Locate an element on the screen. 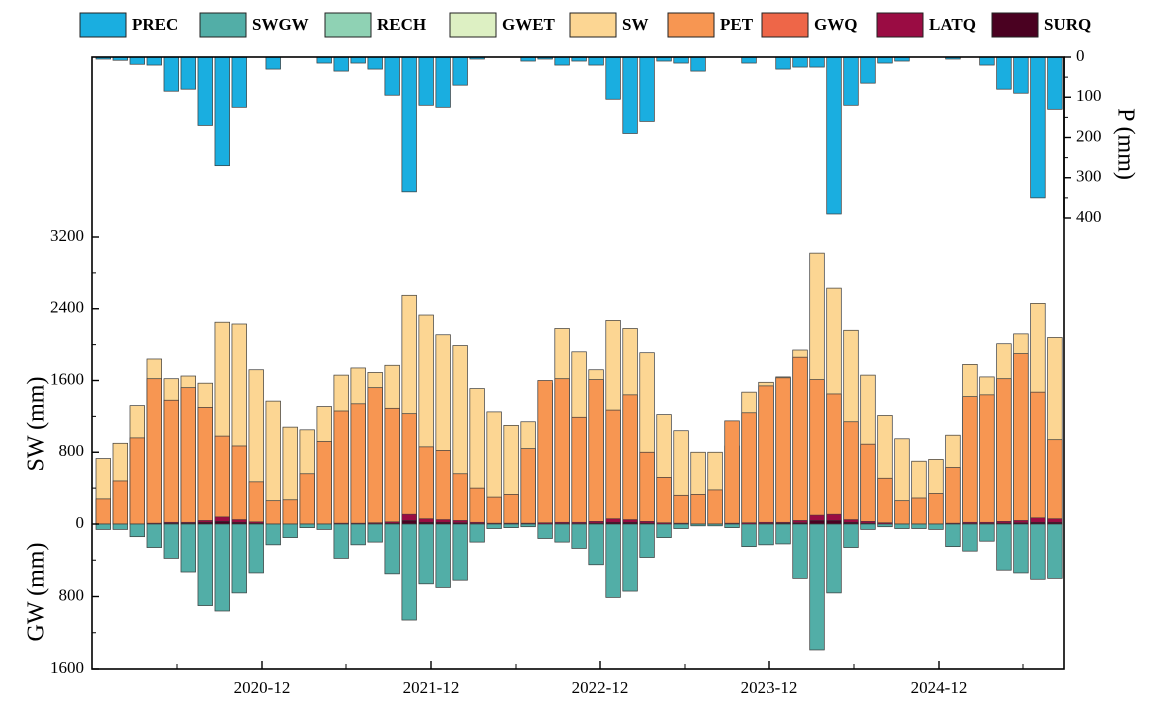 This screenshot has height=719, width=1151. x-tick-label: 2020-12 is located at coordinates (262, 687).